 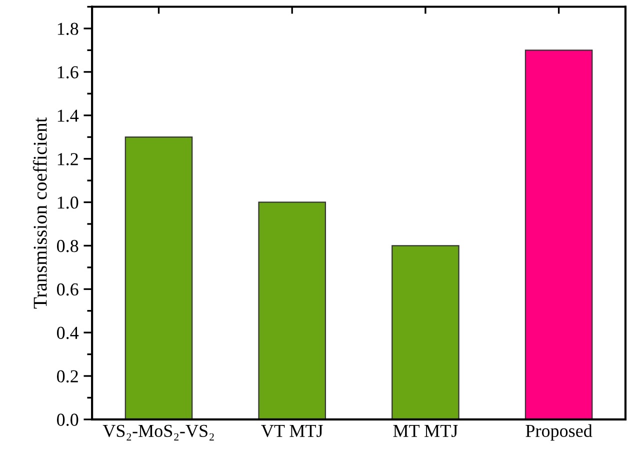 I want to click on y-tick-label: 1.4, so click(x=68, y=116).